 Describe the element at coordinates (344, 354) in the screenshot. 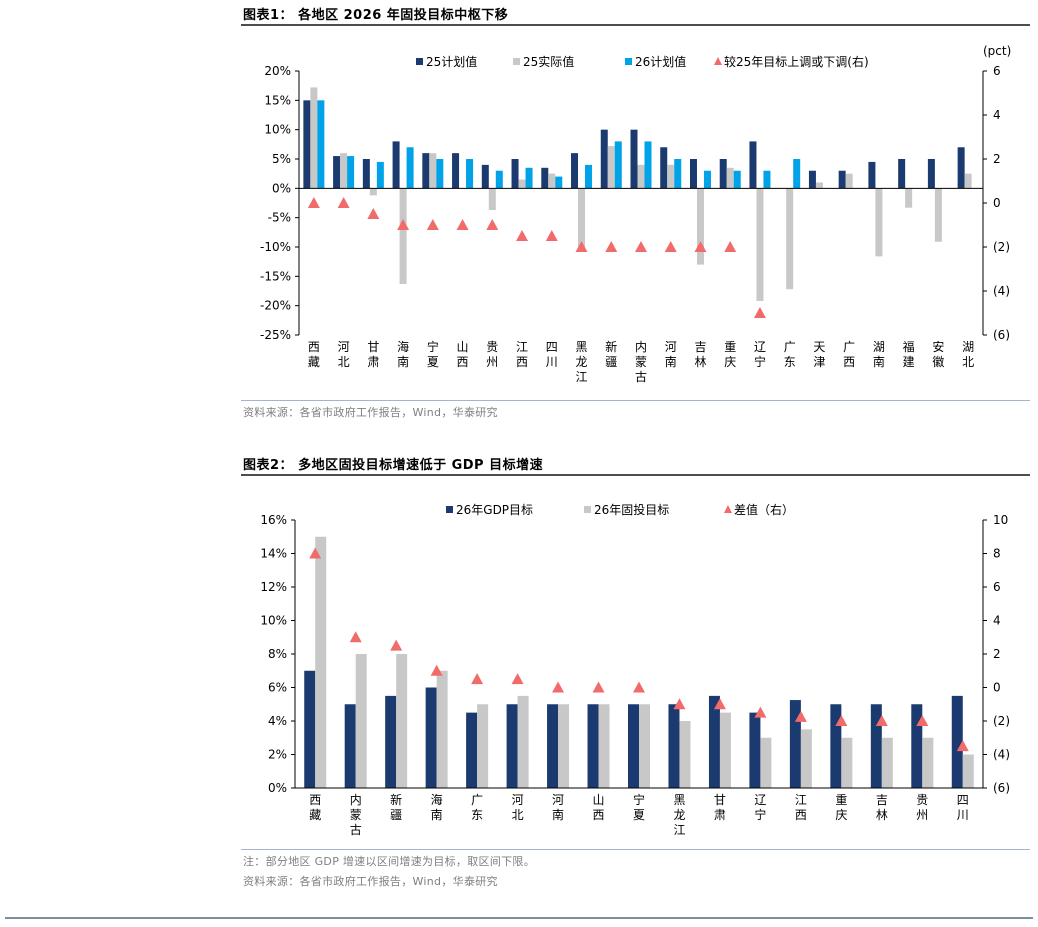

I see `fig1-category-label: 河北` at that location.